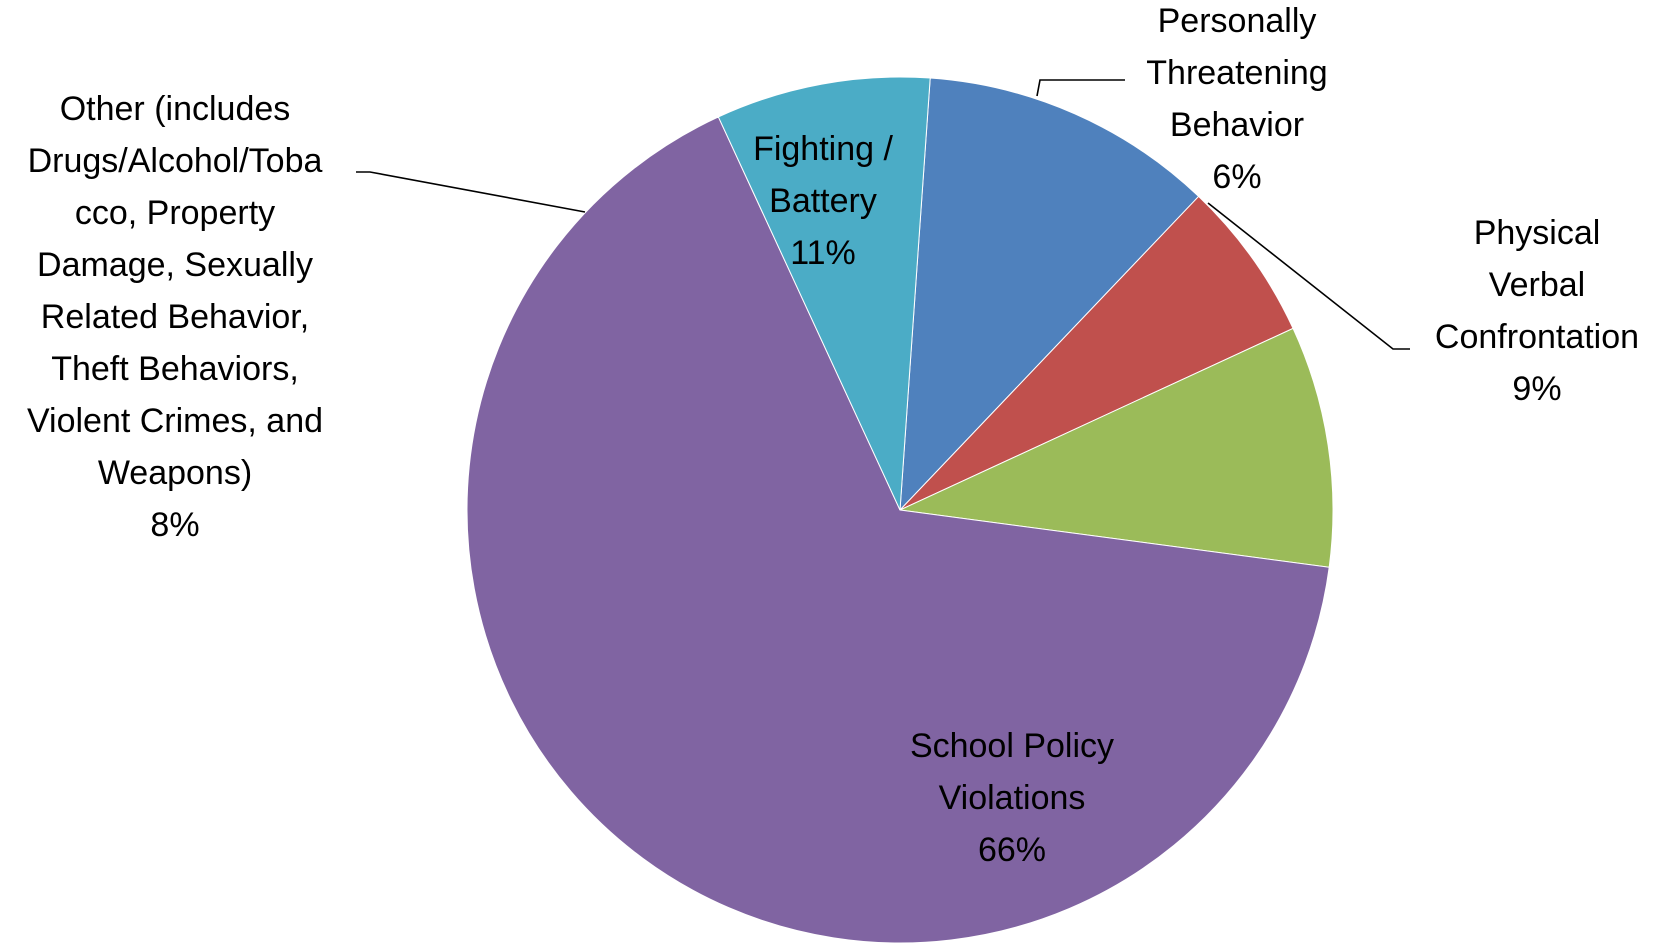  Describe the element at coordinates (823, 201) in the screenshot. I see `slice-category-label: Battery` at that location.